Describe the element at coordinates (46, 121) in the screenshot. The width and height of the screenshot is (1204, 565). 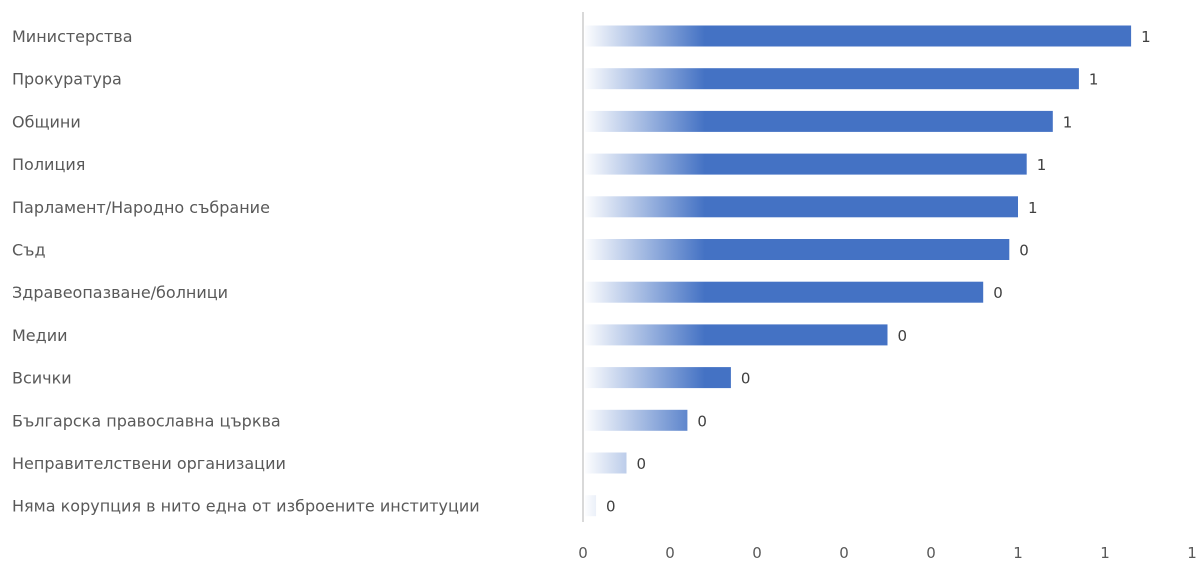
I see `category-label: Общини` at that location.